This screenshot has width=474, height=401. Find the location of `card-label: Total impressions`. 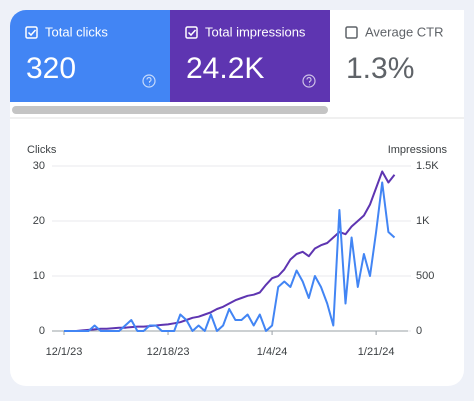

card-label: Total impressions is located at coordinates (255, 31).